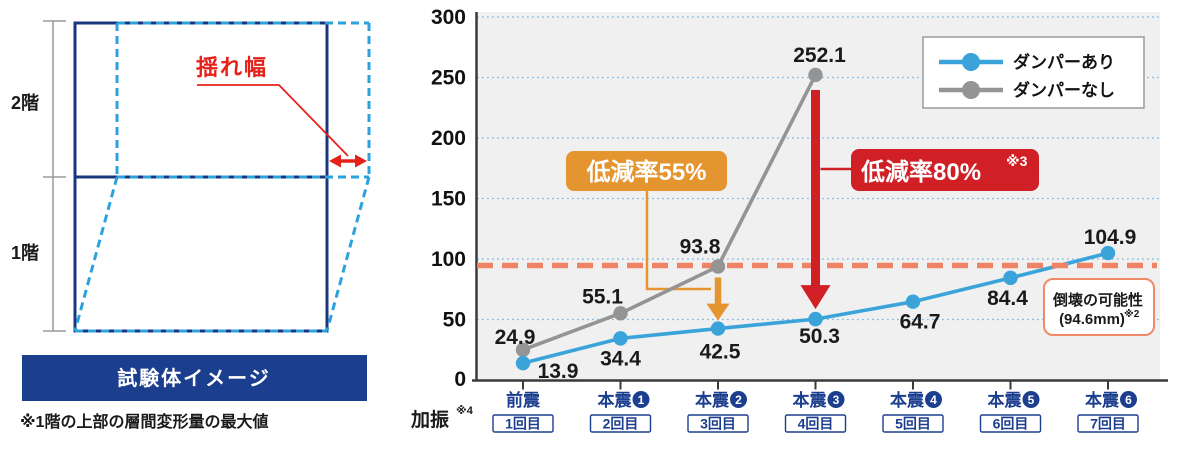  I want to click on data-label: 93.8, so click(700, 247).